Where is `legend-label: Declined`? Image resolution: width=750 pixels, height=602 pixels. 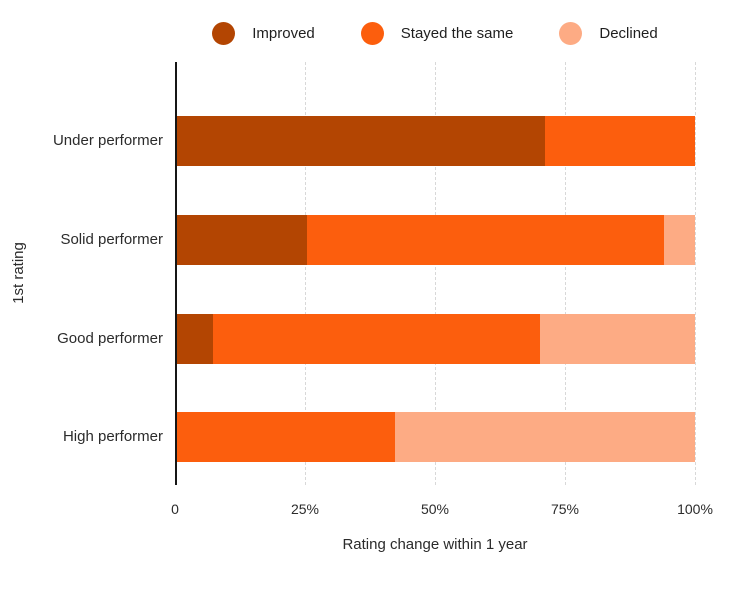
legend-label: Declined is located at coordinates (628, 33).